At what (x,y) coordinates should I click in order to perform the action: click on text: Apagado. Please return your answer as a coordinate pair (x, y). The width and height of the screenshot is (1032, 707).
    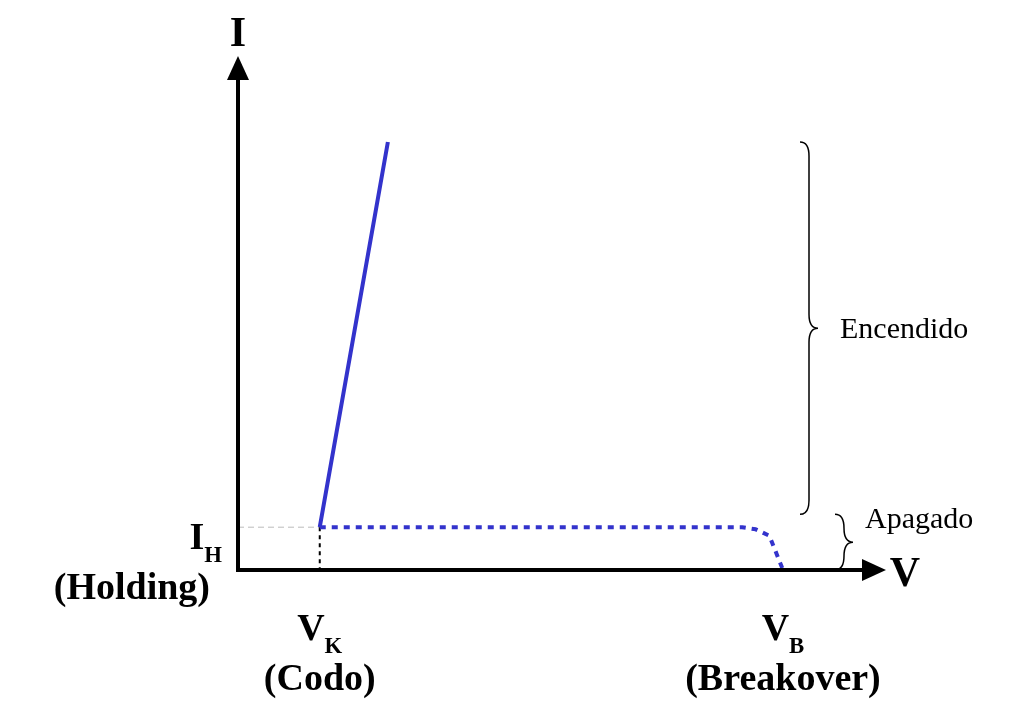
    Looking at the image, I should click on (919, 518).